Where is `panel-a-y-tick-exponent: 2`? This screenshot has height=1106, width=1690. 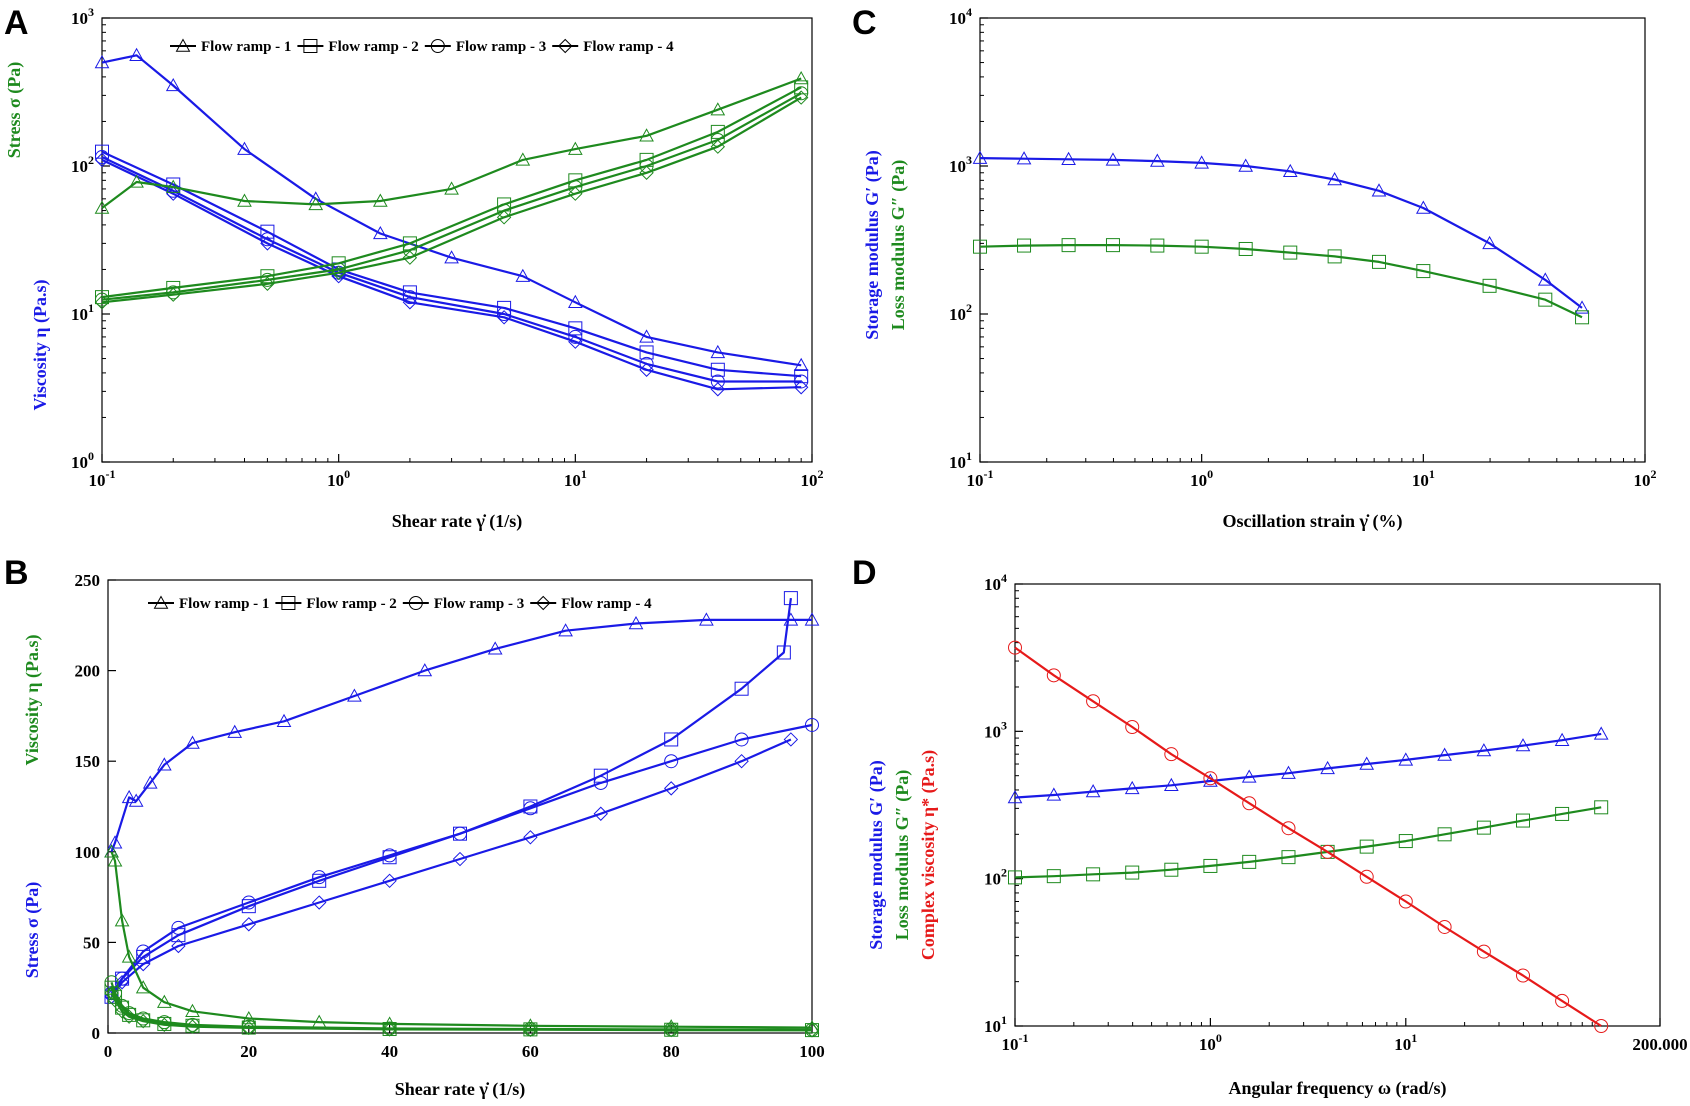 panel-a-y-tick-exponent: 2 is located at coordinates (91, 160).